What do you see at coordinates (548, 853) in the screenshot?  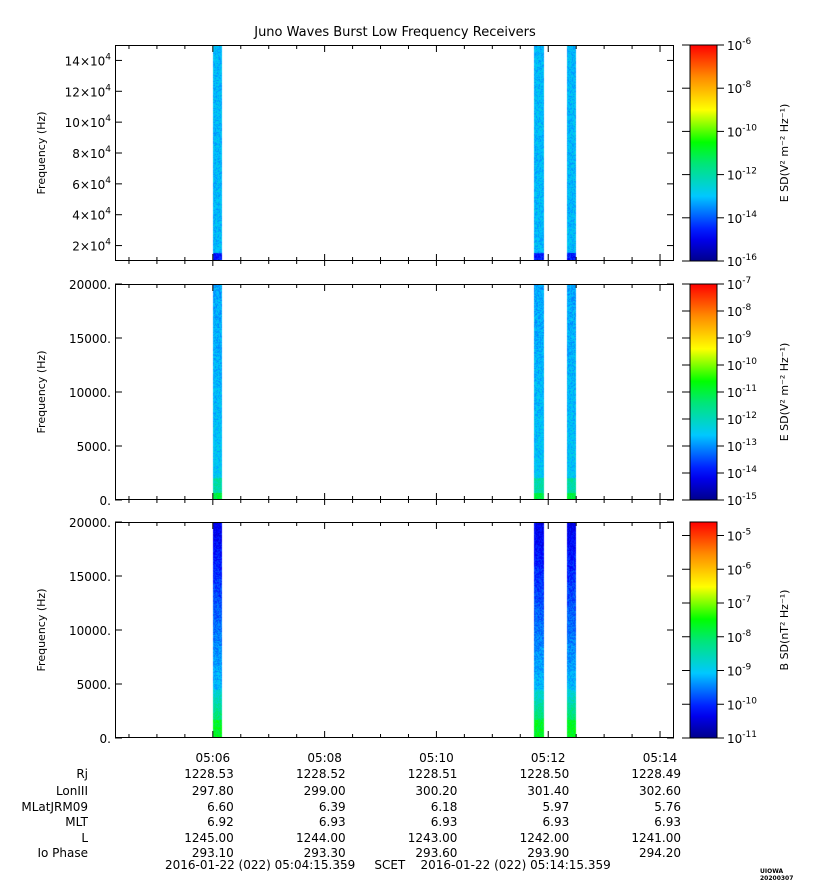 I see `ephemeris-value: 293.90` at bounding box center [548, 853].